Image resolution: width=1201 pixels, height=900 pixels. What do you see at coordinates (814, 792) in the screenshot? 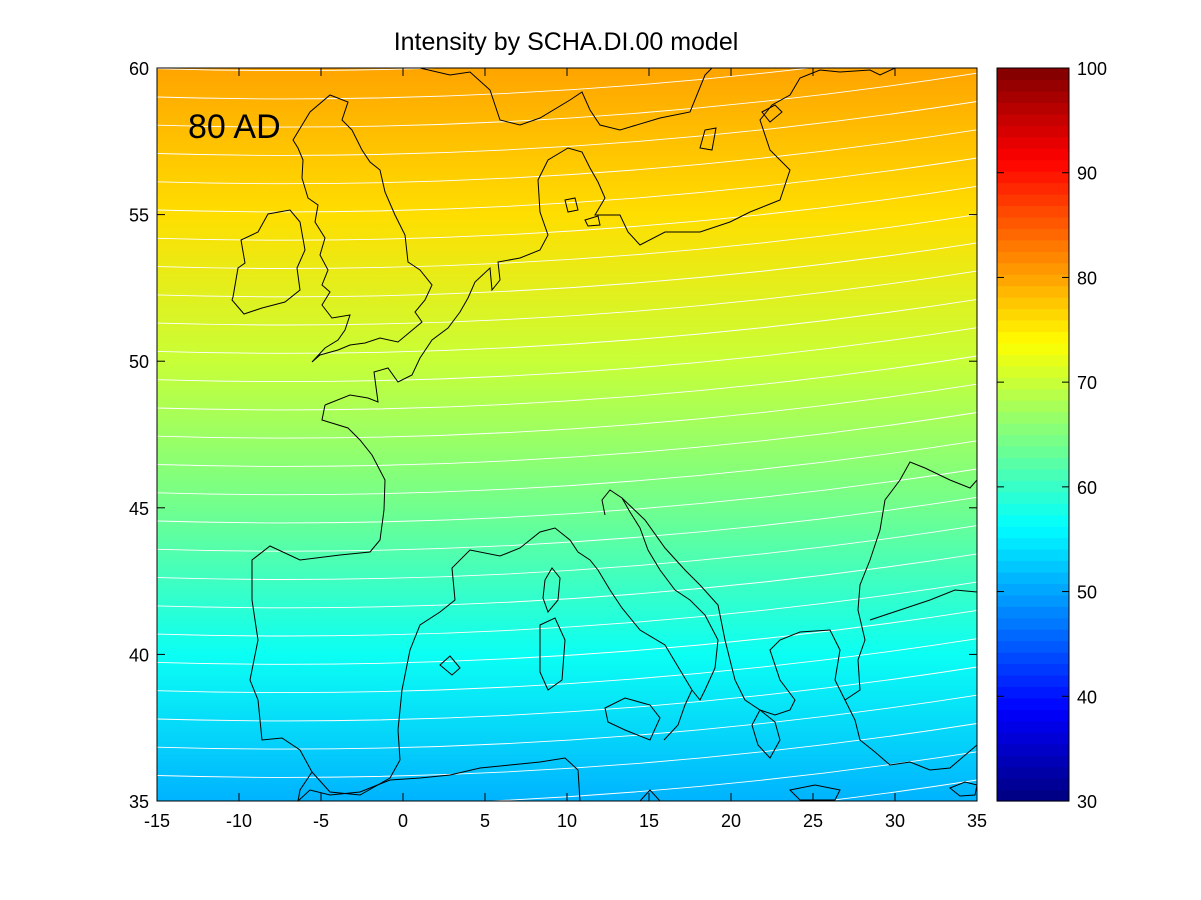
I see `coastline-crete` at bounding box center [814, 792].